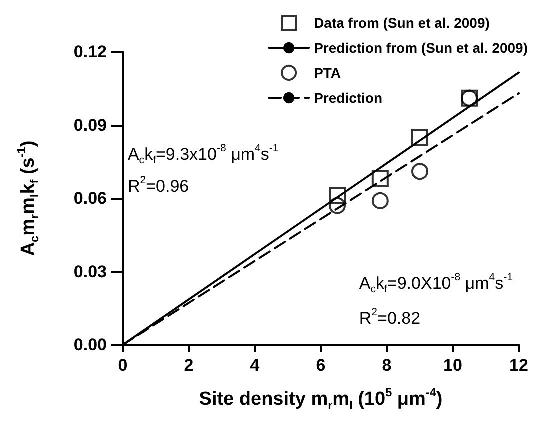  Describe the element at coordinates (90, 52) in the screenshot. I see `y-tick-label: 0.12` at that location.